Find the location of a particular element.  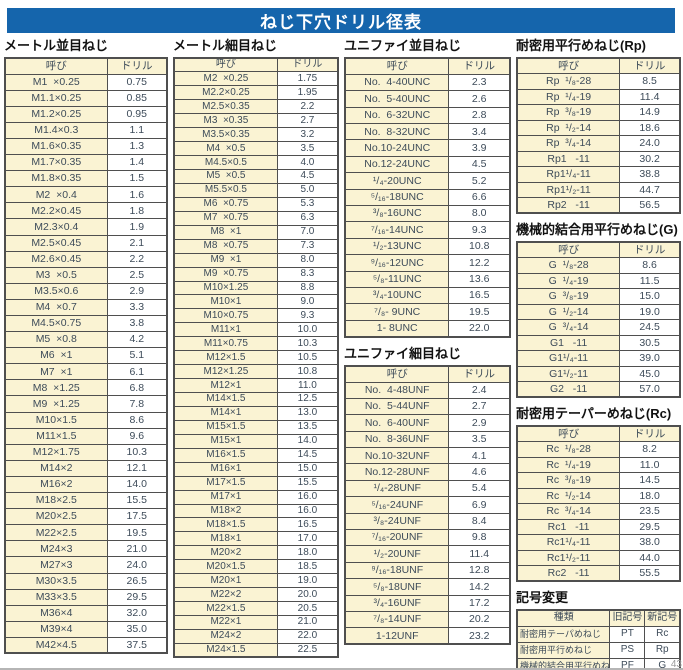

table-row: No. 8-36UNF 3.5 is located at coordinates (427, 439).